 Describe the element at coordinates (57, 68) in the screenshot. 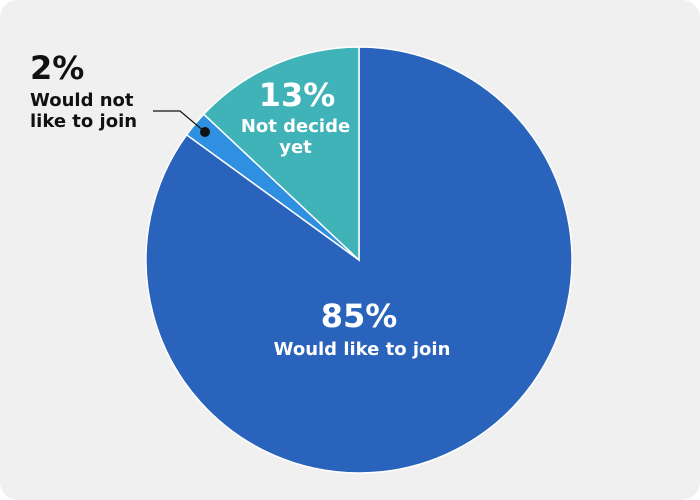

I see `value-label: 2%` at that location.